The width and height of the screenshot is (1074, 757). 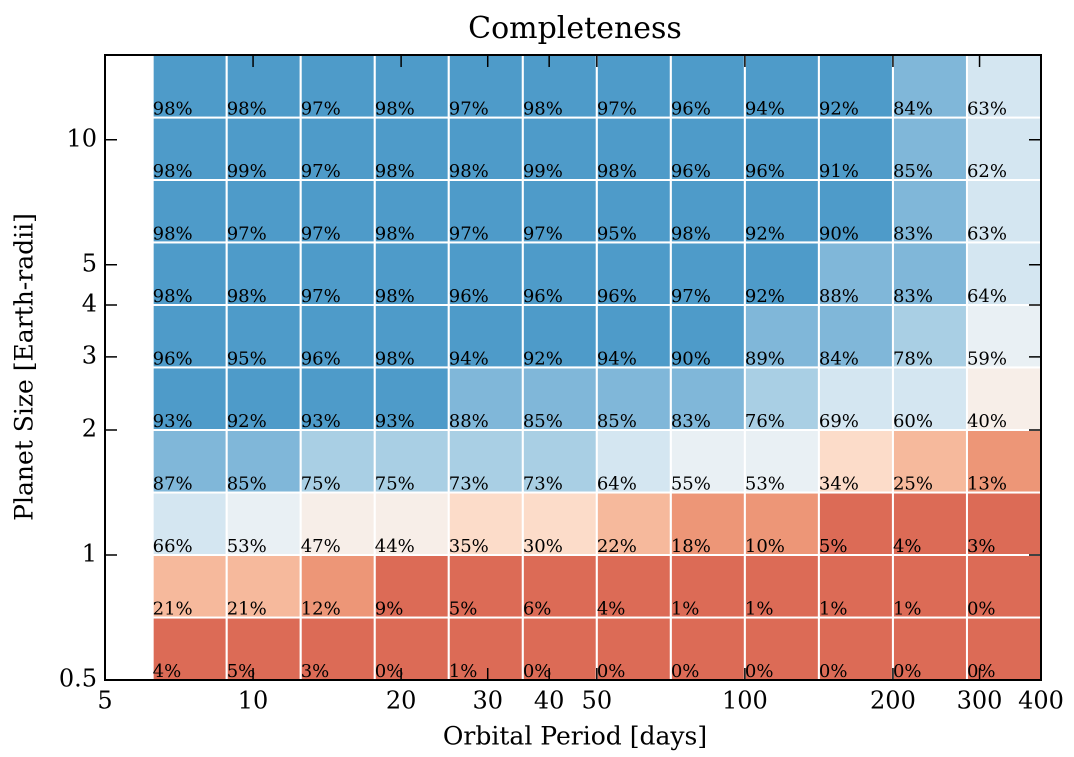 What do you see at coordinates (89, 355) in the screenshot?
I see `y-tick-label: 3` at bounding box center [89, 355].